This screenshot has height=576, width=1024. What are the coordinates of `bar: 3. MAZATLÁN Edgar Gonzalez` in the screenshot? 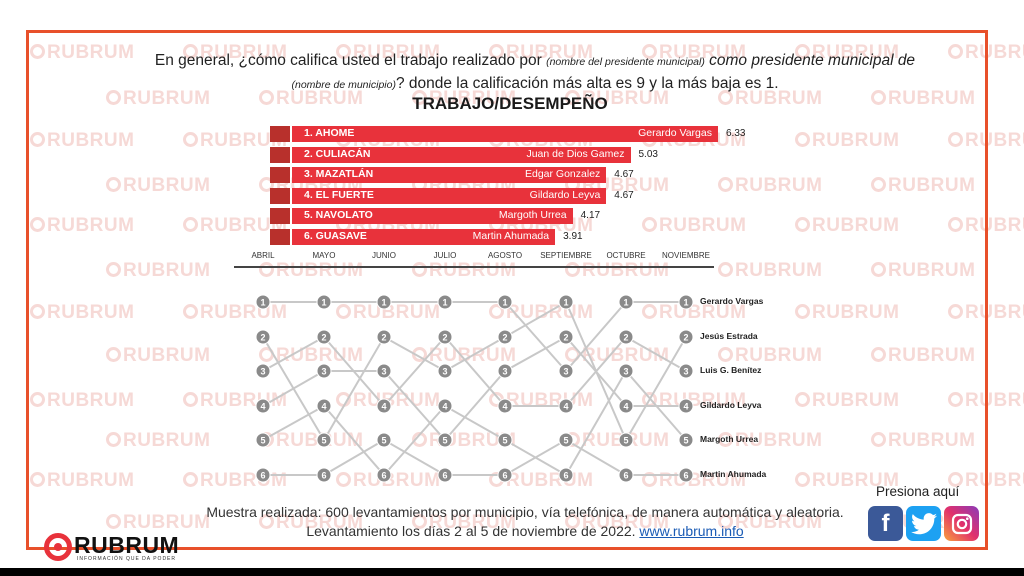 It's located at (449, 175).